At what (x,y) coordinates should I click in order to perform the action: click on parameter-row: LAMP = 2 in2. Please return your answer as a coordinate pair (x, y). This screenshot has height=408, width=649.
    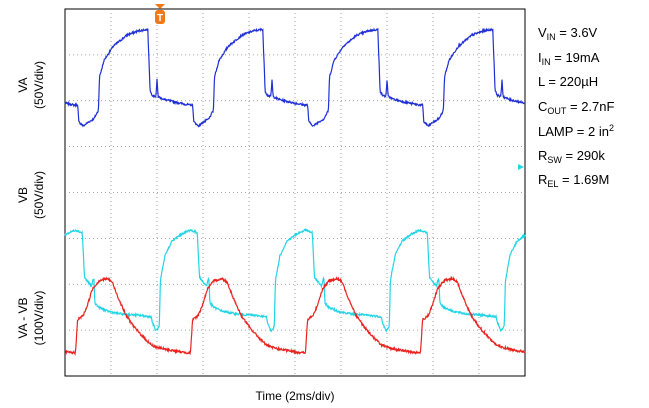
    Looking at the image, I should click on (576, 136).